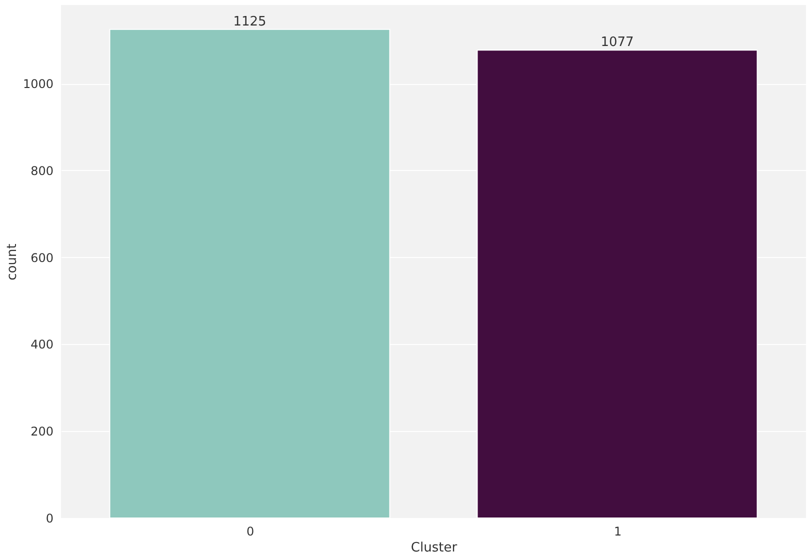  I want to click on y-tick-label: 200, so click(42, 431).